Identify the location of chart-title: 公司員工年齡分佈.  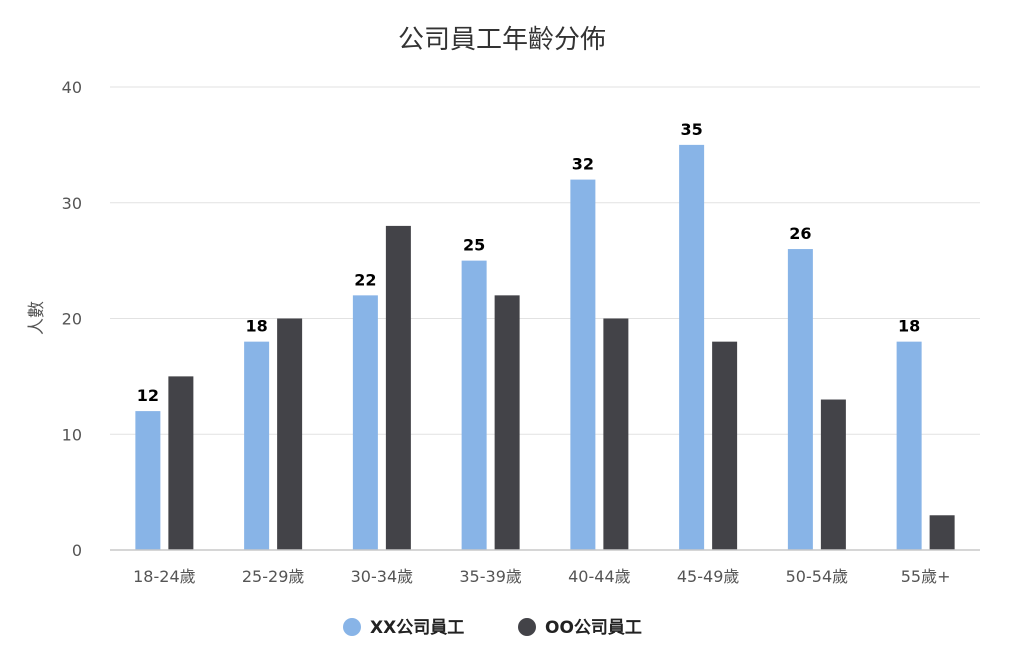
(502, 40).